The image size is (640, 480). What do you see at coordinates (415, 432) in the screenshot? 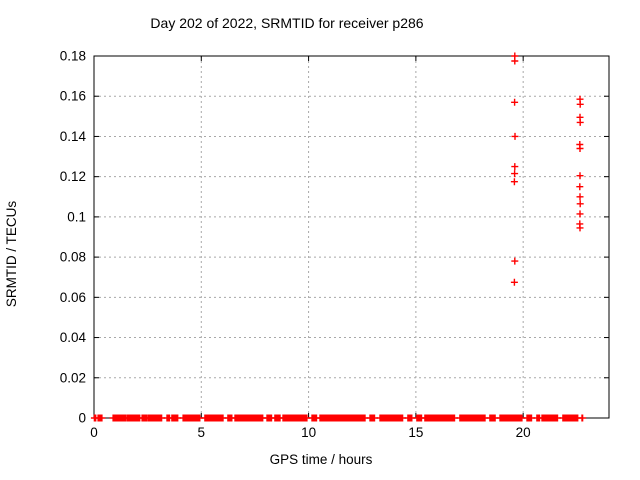
I see `x-tick-label: 15` at bounding box center [415, 432].